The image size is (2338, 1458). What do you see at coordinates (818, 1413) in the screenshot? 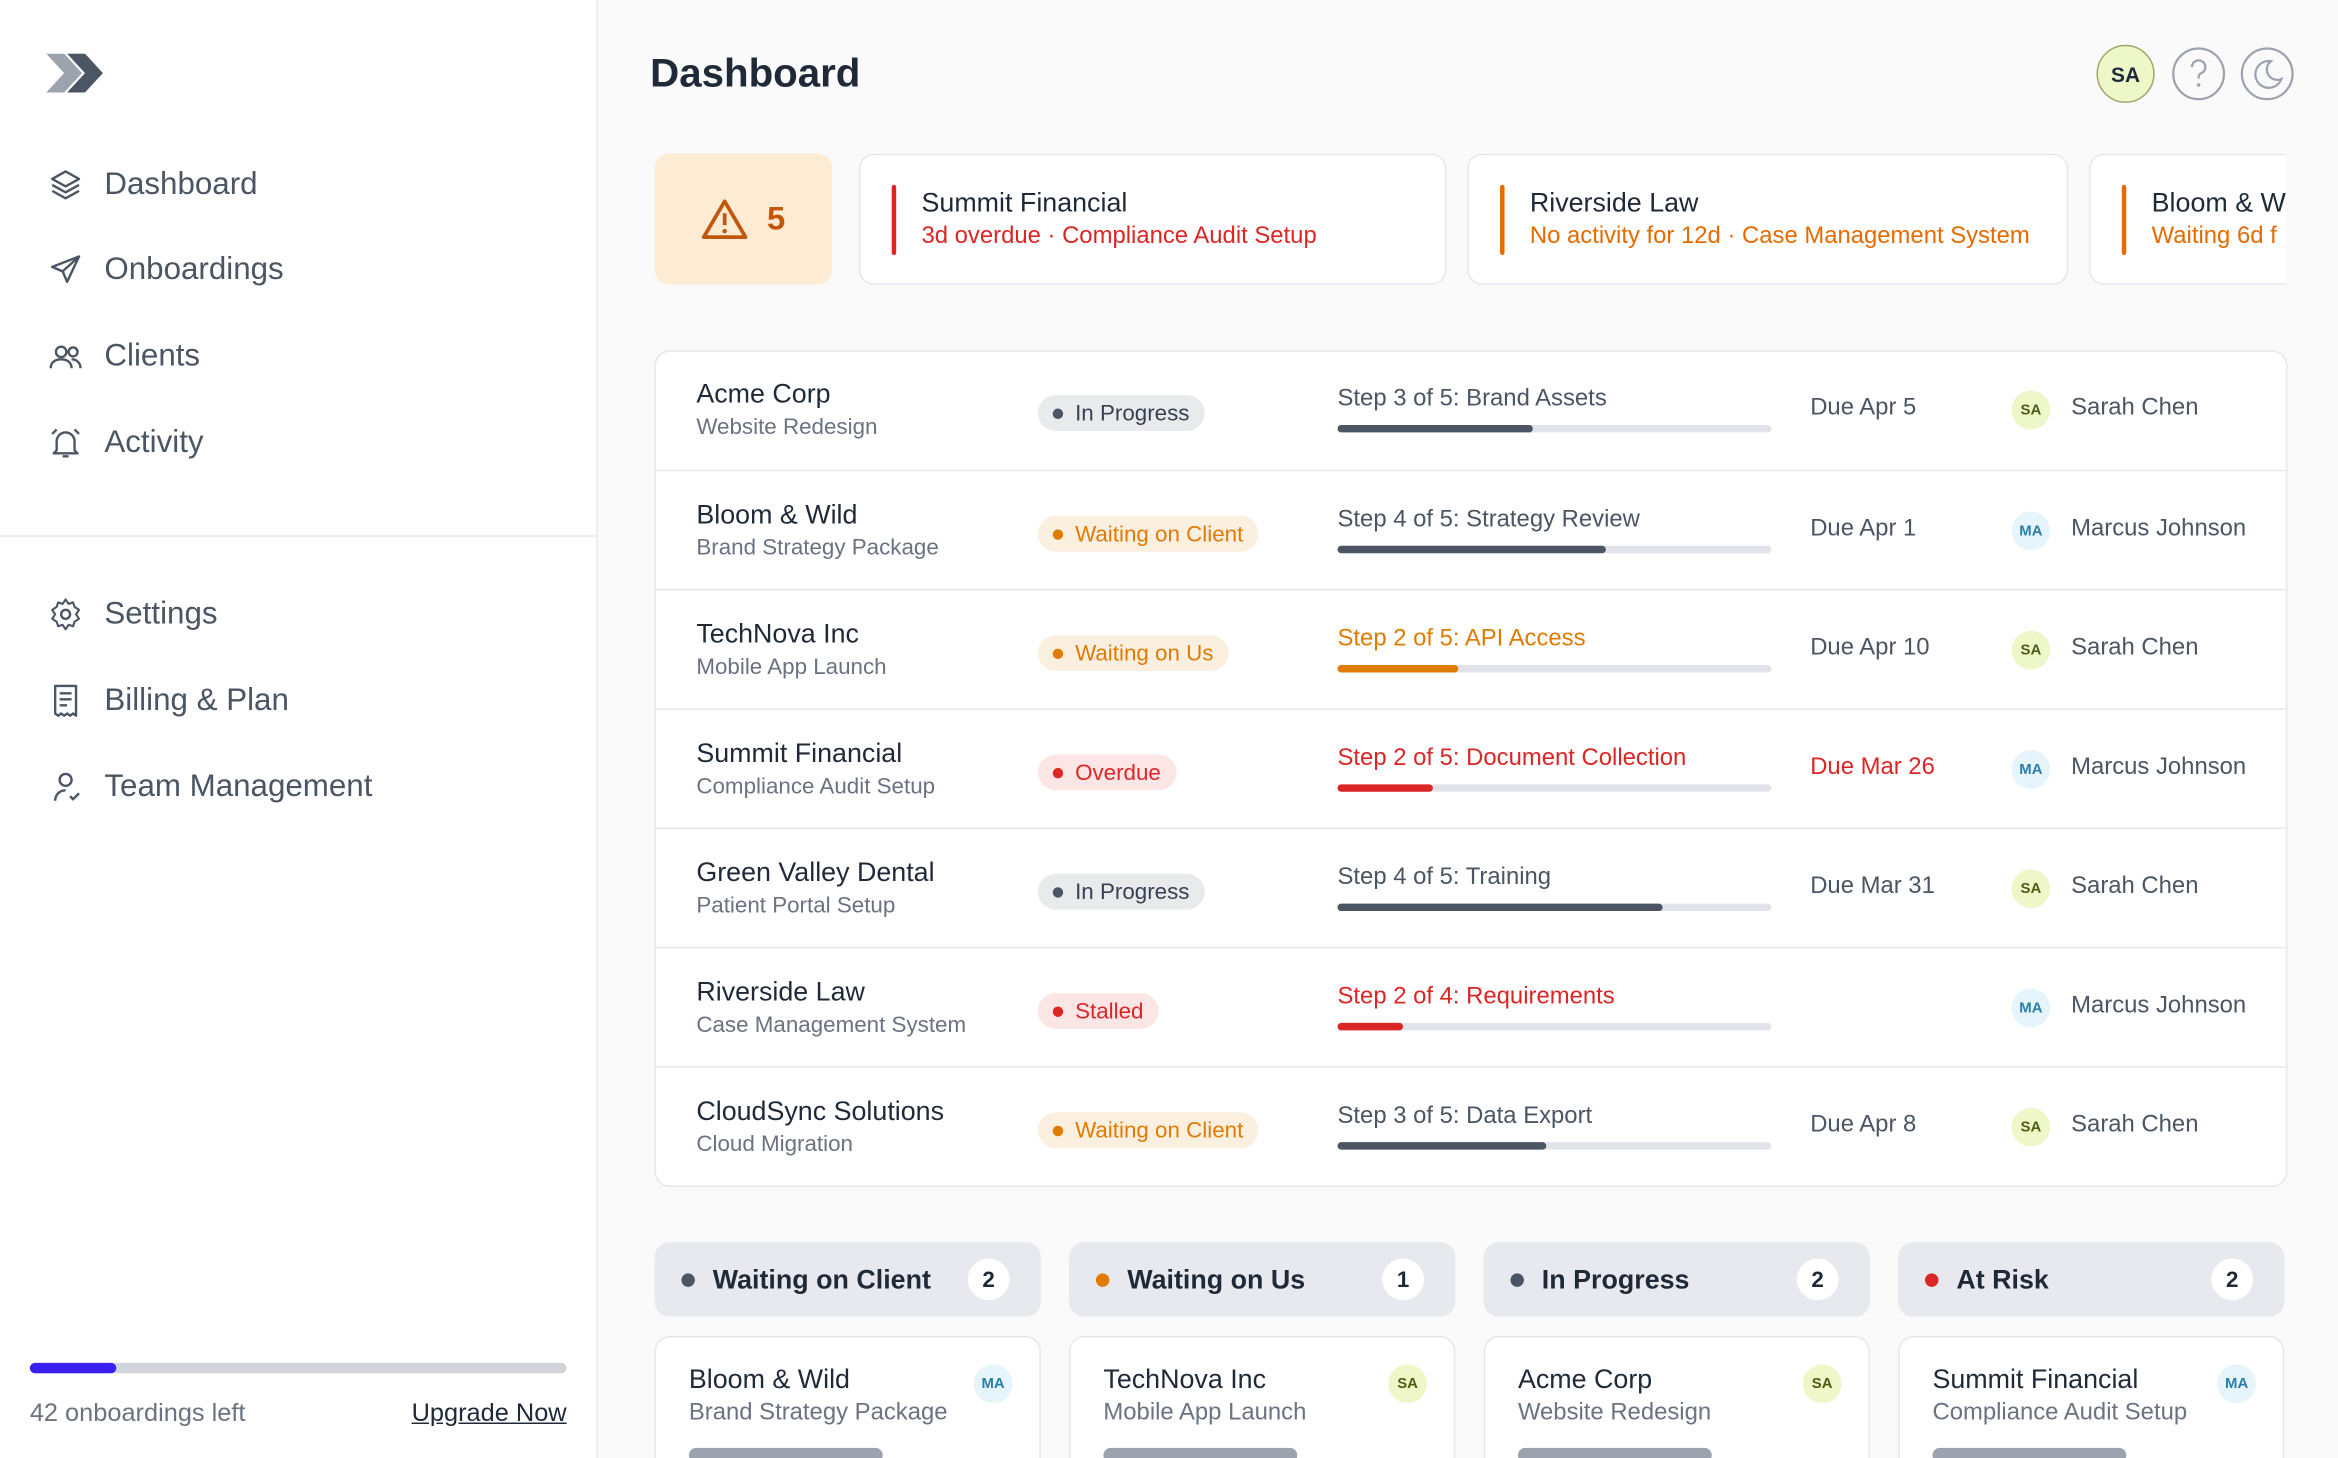
I see `card-project: Brand Strategy Package` at bounding box center [818, 1413].